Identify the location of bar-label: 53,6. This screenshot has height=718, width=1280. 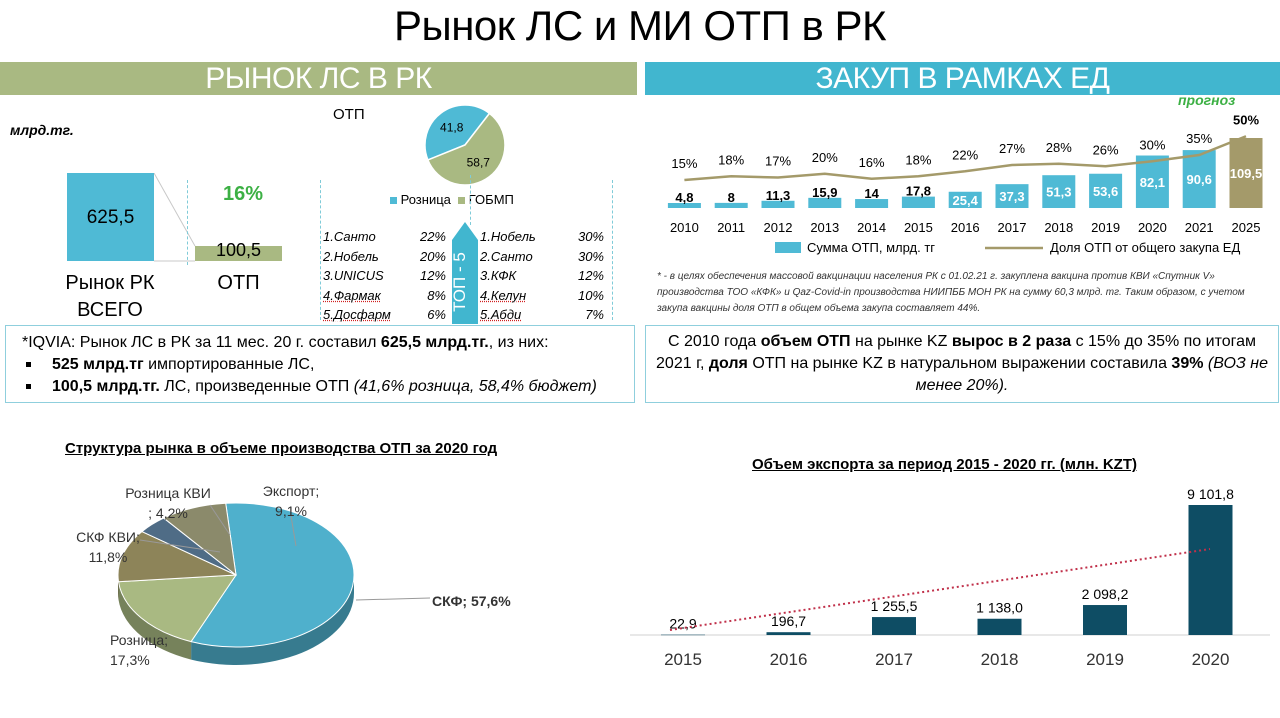
(1105, 191).